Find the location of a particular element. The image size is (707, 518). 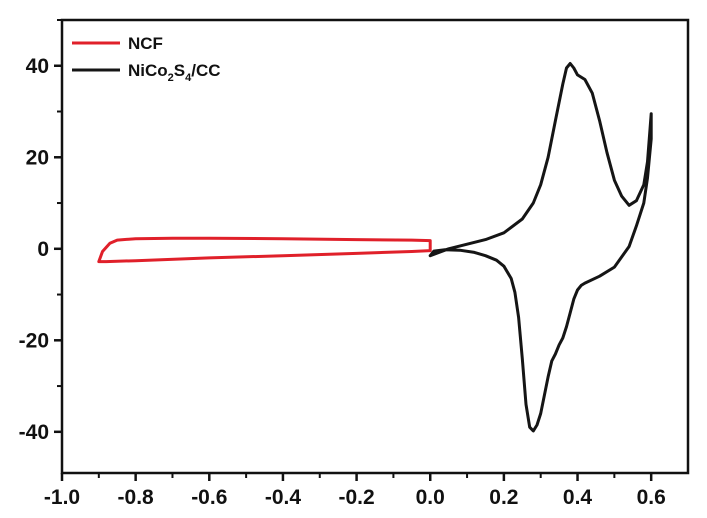

x-tick-label: -1.0 is located at coordinates (62, 497).